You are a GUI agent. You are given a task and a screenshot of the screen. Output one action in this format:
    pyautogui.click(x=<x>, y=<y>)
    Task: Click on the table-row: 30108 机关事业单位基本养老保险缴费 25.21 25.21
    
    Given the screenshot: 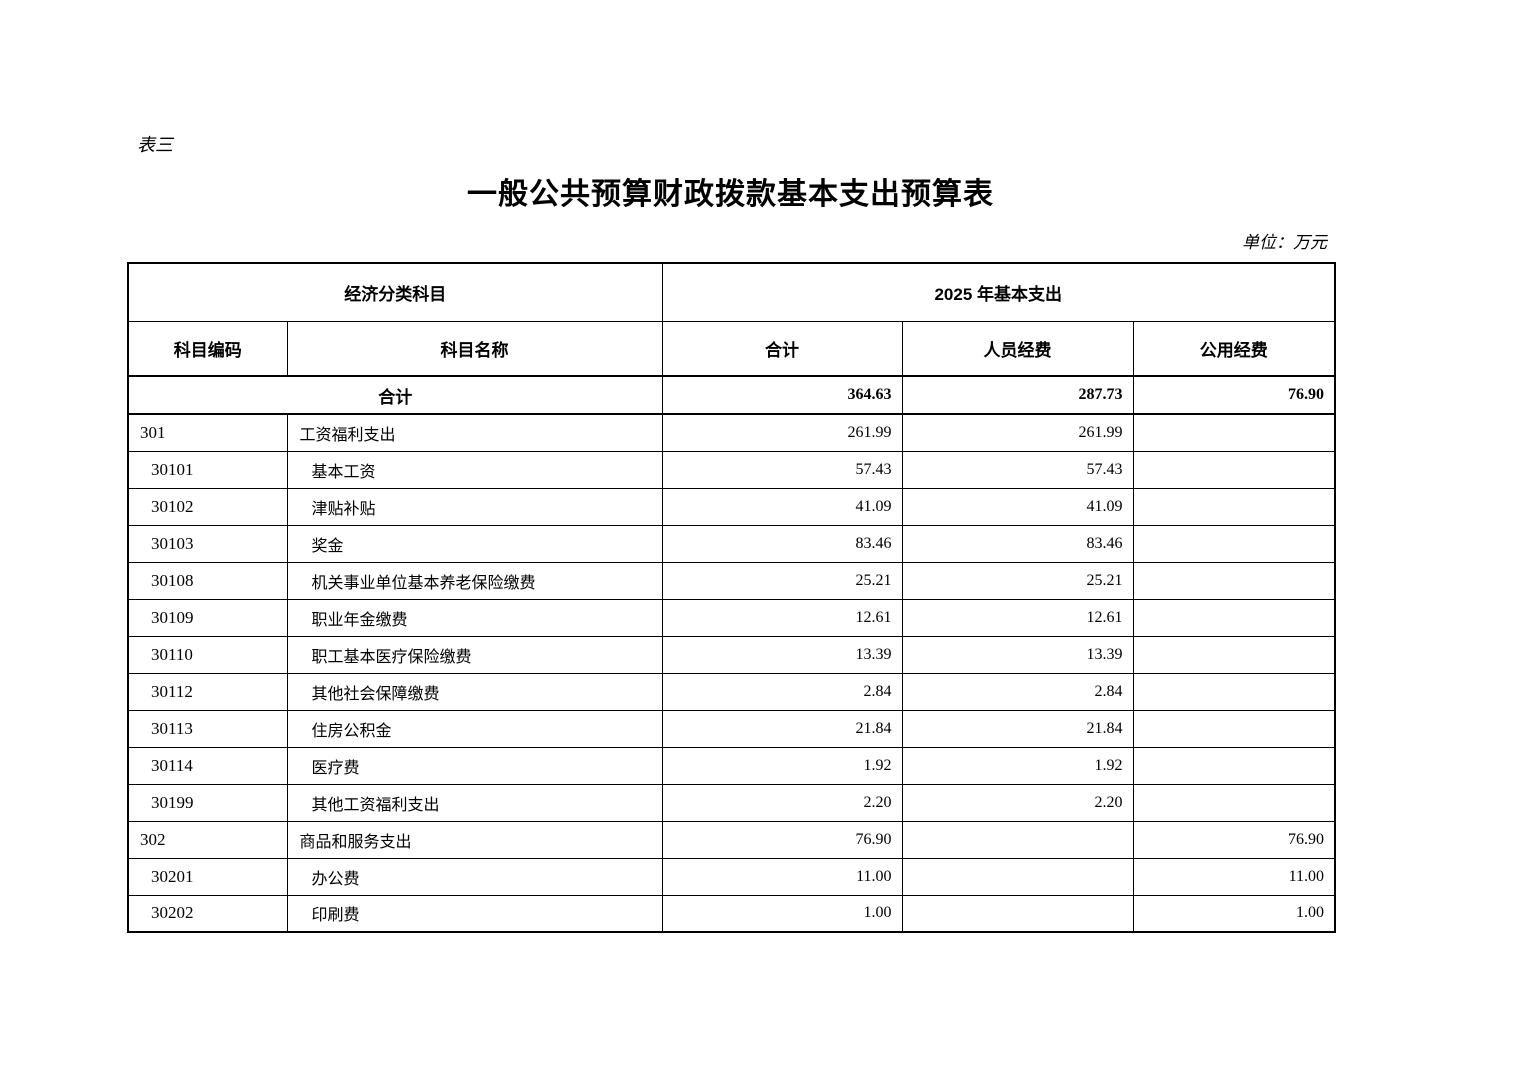 What is the action you would take?
    pyautogui.click(x=731, y=580)
    